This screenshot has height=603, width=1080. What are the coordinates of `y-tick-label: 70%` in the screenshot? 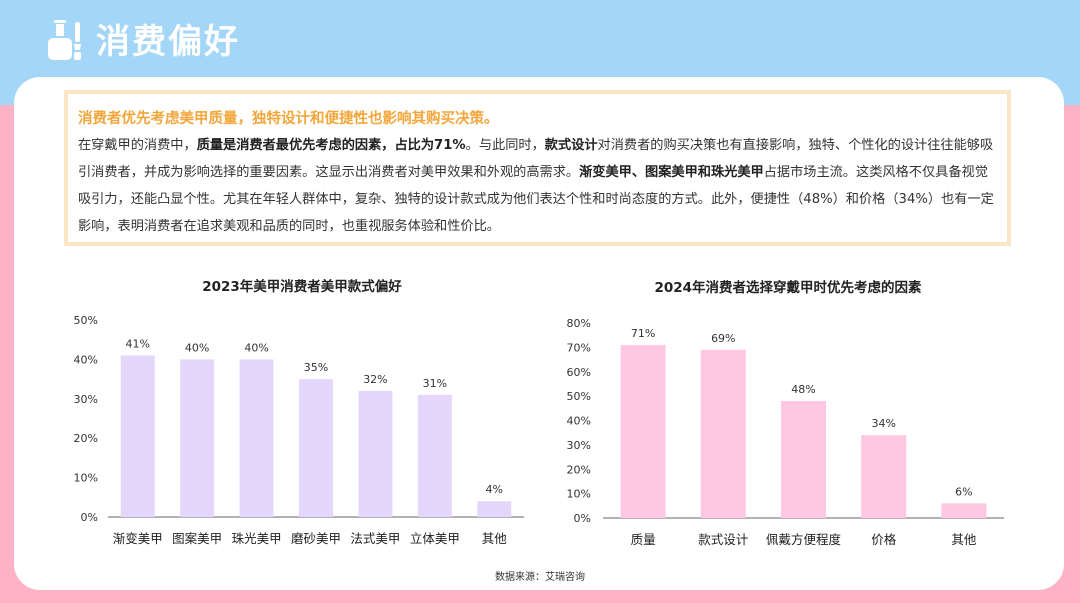 It's located at (579, 347).